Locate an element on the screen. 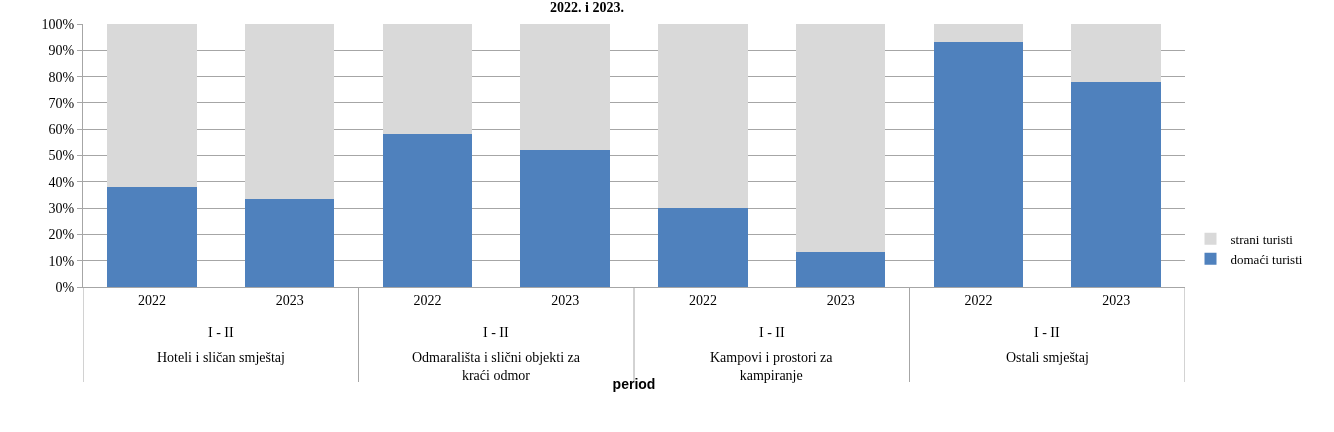  legend-label: domaći turisti is located at coordinates (1266, 259).